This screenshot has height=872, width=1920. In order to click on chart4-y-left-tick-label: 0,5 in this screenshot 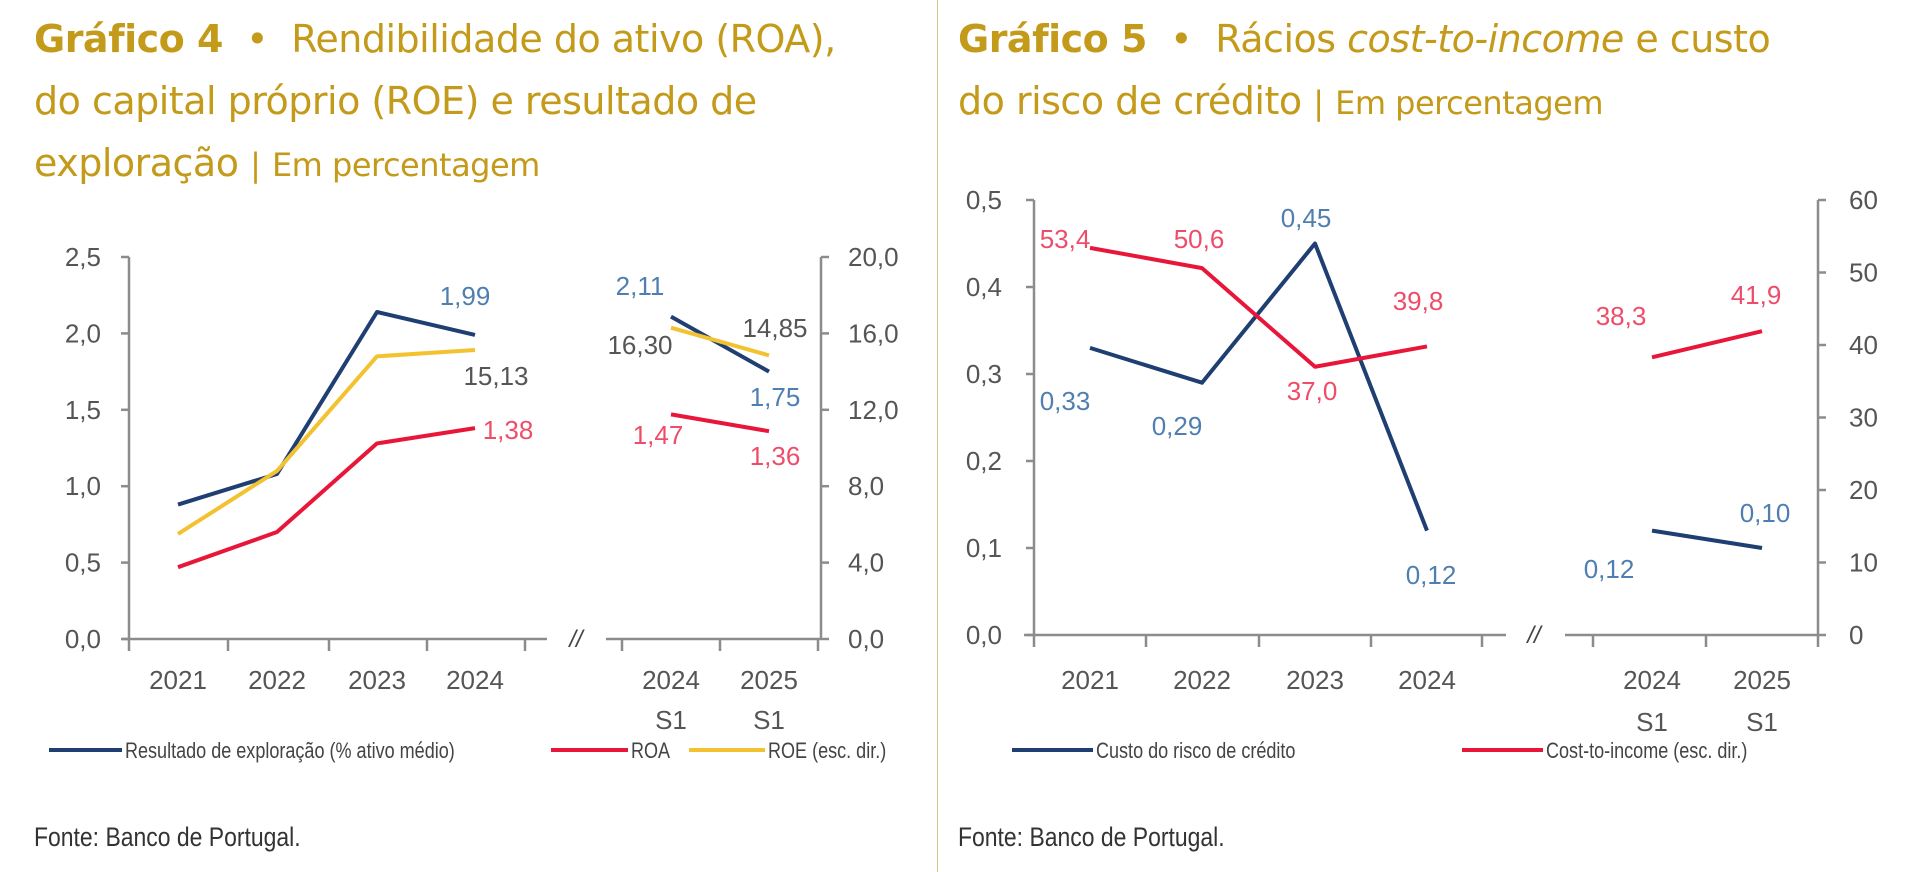, I will do `click(83, 563)`.